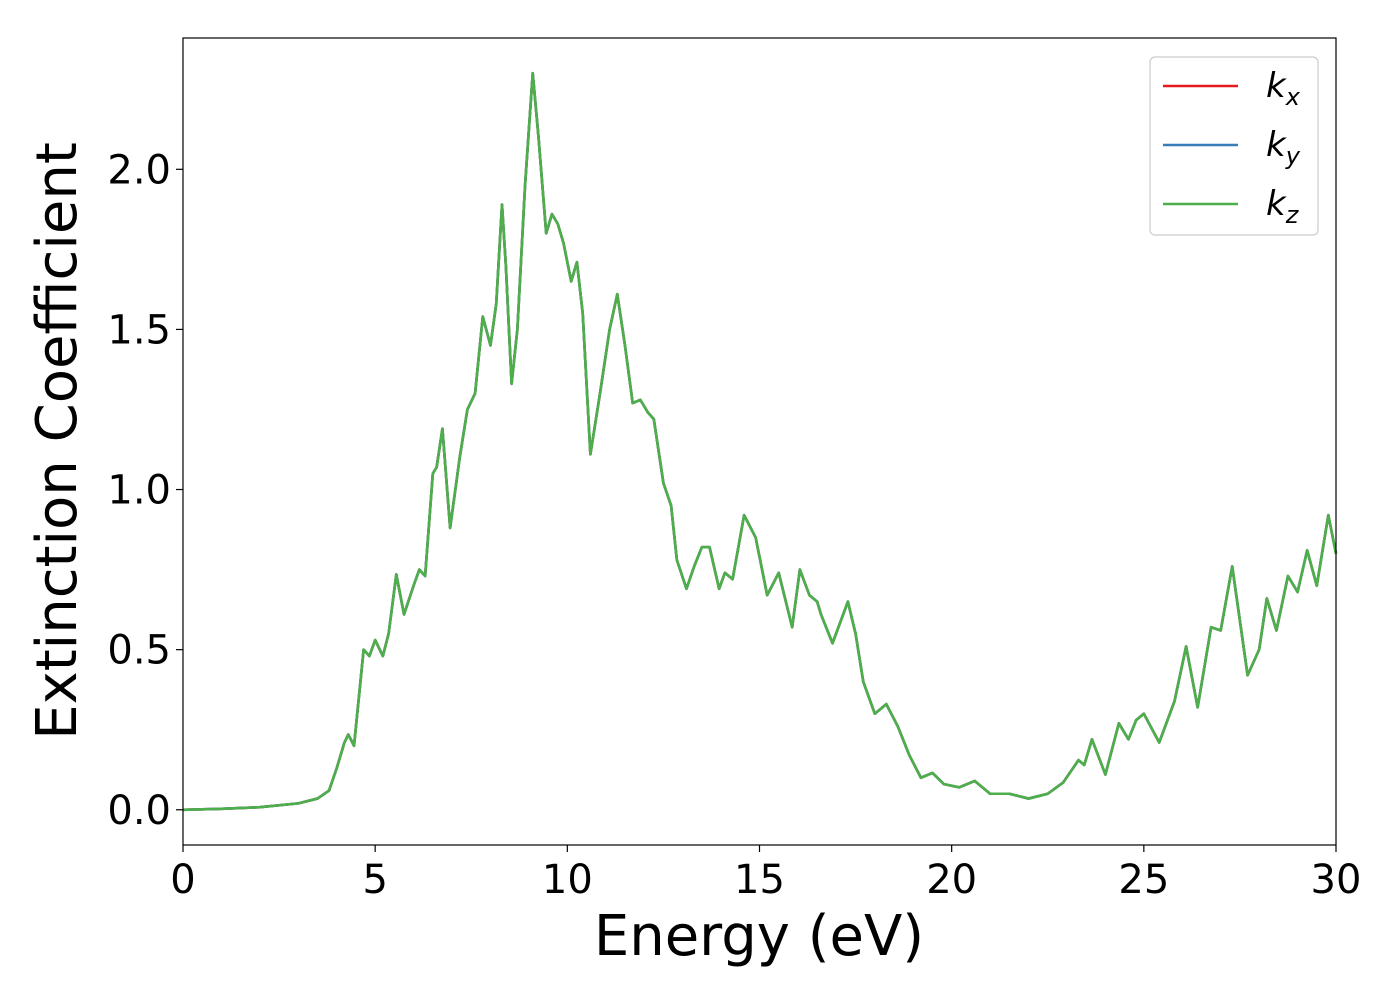 This screenshot has height=1000, width=1400. Describe the element at coordinates (139, 330) in the screenshot. I see `y-tick-label: 1.5` at that location.